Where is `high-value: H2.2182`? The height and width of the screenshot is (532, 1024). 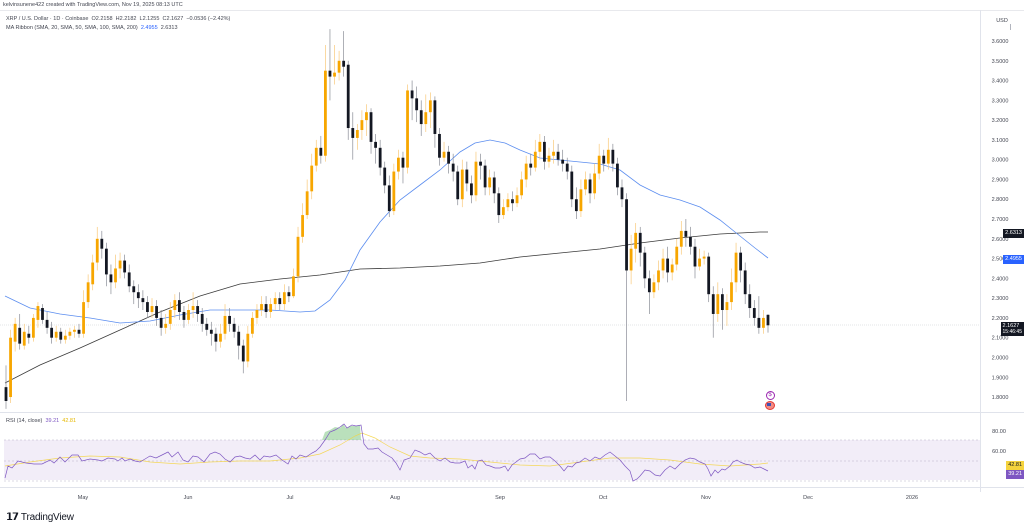 high-value: H2.2182 is located at coordinates (126, 19).